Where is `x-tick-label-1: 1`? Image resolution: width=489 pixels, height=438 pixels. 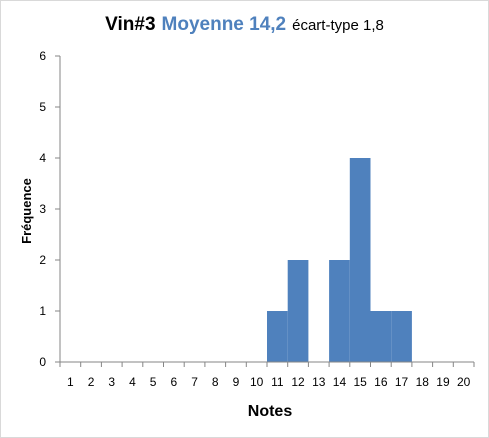 x-tick-label-1: 1 is located at coordinates (70, 382).